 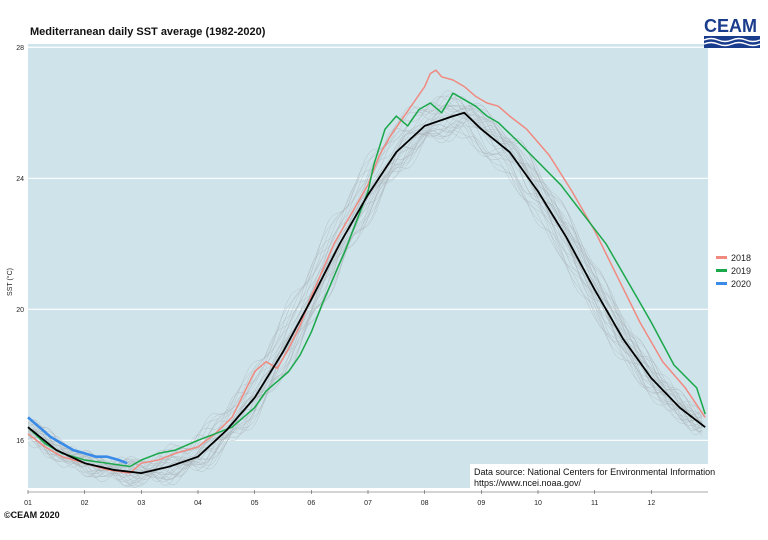 What do you see at coordinates (20, 48) in the screenshot?
I see `y-tick-label-28: 28` at bounding box center [20, 48].